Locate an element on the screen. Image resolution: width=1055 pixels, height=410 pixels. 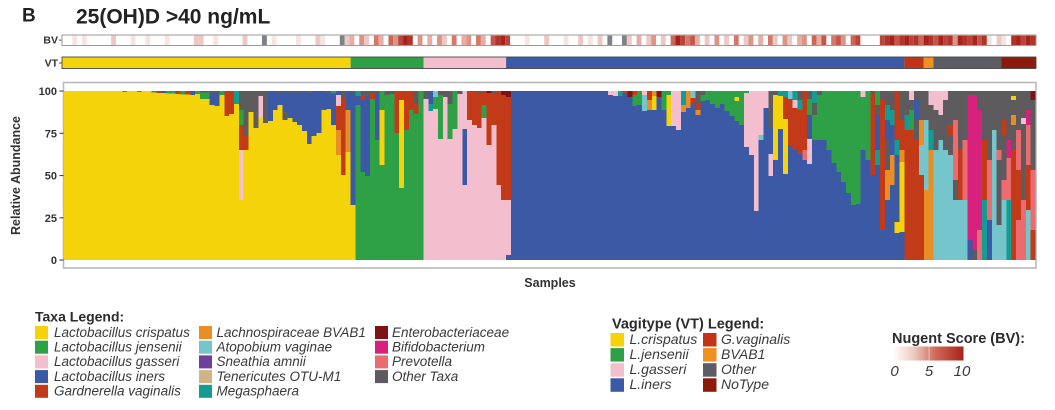
svg-text: Bifidobacterium is located at coordinates (438, 347).